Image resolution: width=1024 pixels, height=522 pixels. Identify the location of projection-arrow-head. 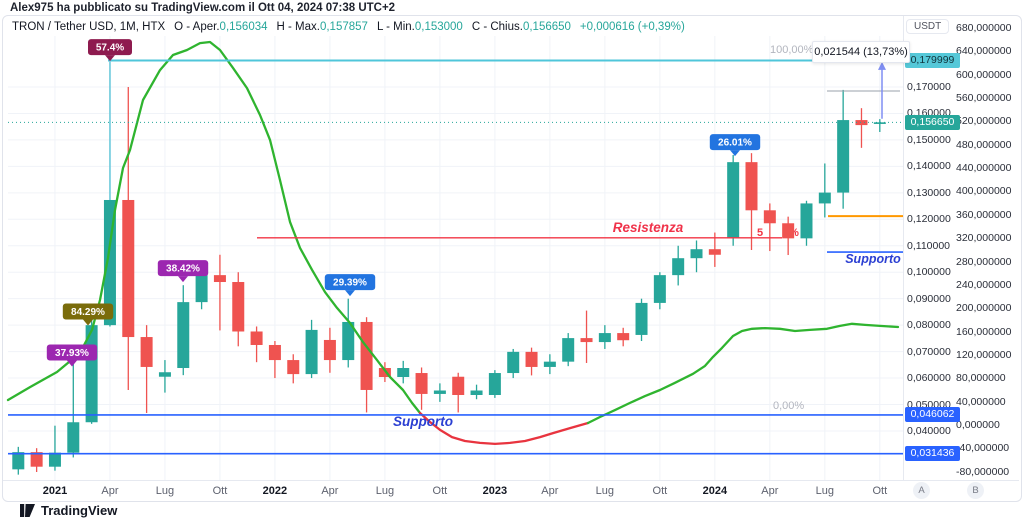
(882, 65).